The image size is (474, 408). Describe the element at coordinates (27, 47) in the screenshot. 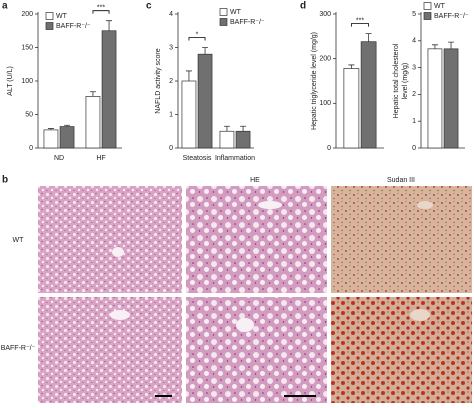

I see `y-tick-label: 150` at that location.